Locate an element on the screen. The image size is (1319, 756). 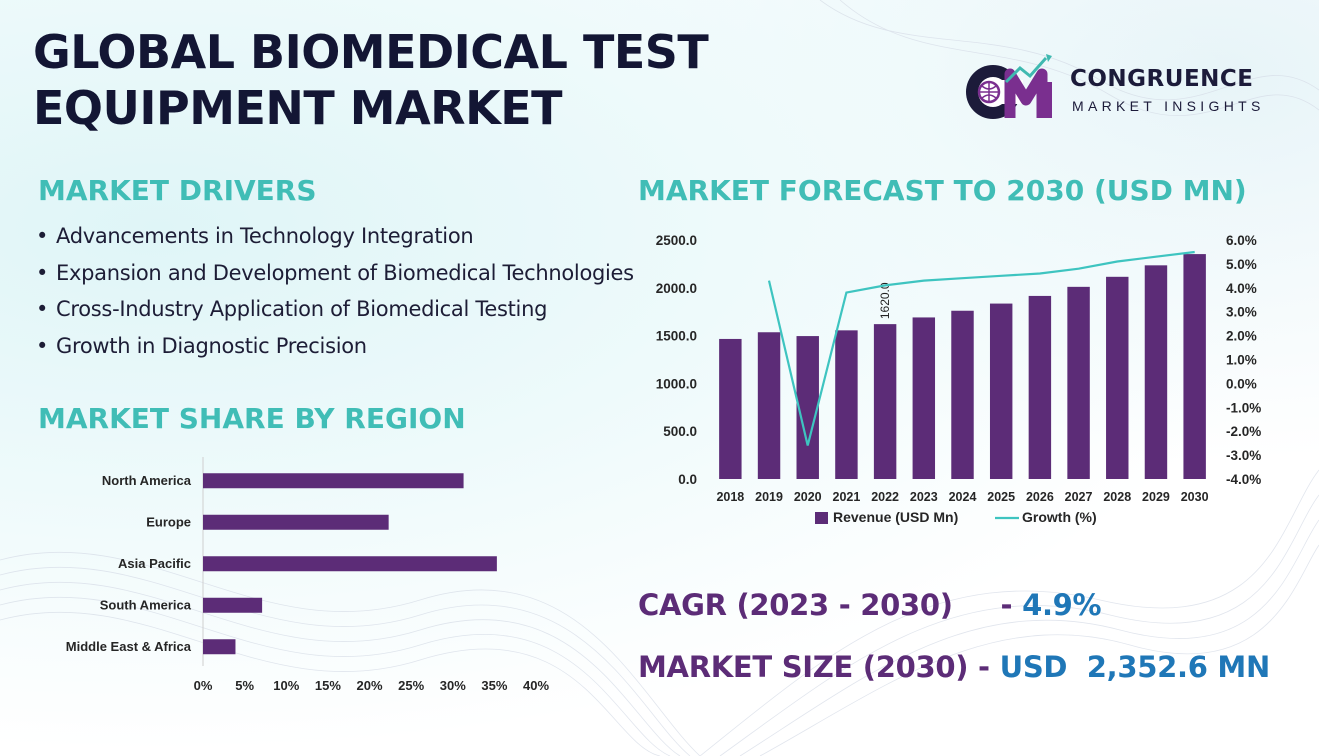
legend-growth-label: Growth (%) is located at coordinates (1059, 517).